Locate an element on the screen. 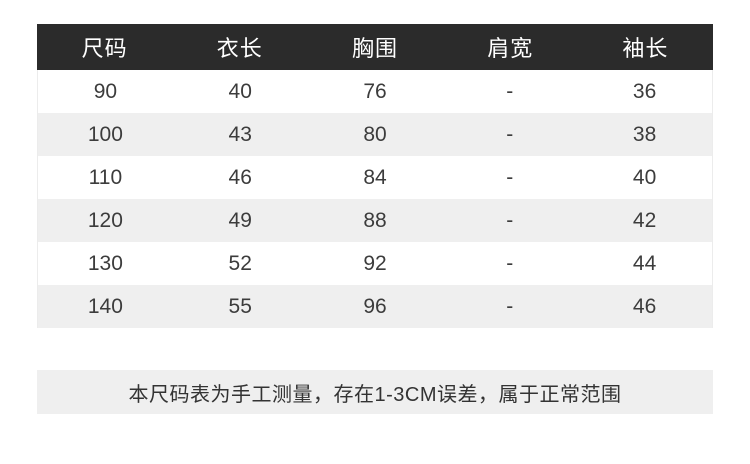 This screenshot has height=464, width=750. table-cell: 120 is located at coordinates (105, 220).